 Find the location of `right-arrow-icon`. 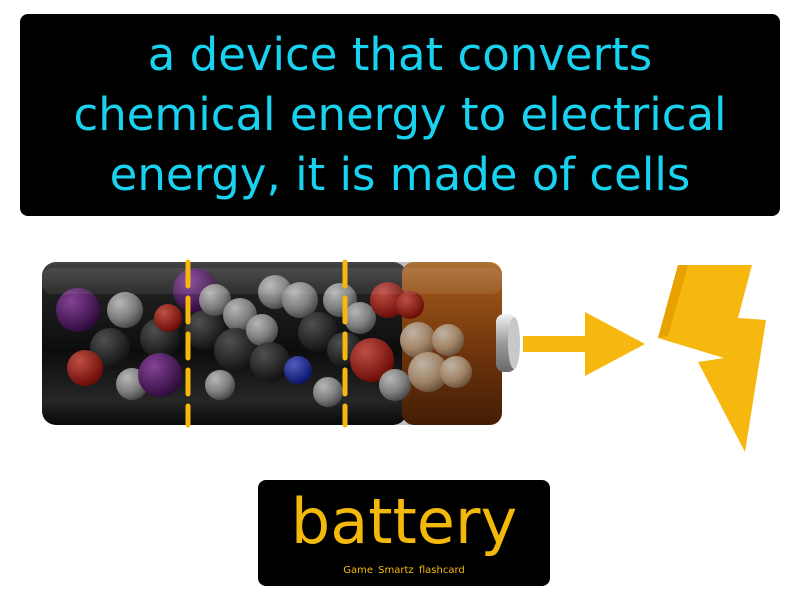

right-arrow-icon is located at coordinates (584, 344).